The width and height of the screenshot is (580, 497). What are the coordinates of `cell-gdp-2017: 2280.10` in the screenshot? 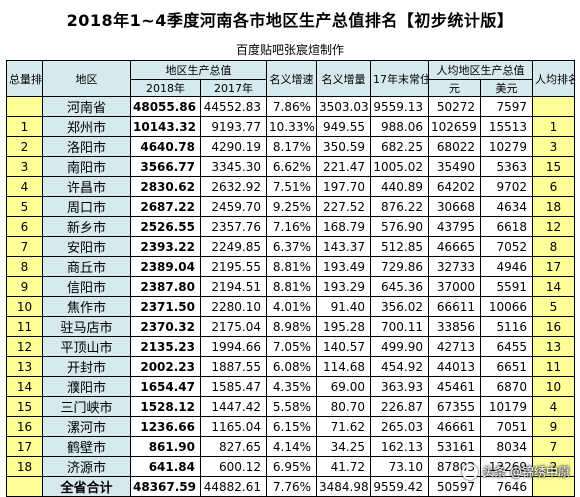 It's located at (233, 306).